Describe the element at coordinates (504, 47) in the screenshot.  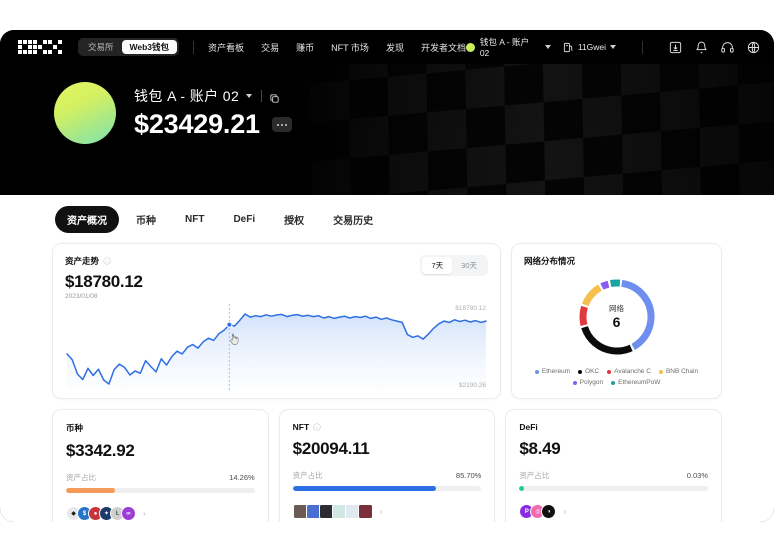
I see `account-selector-label: 钱包 A - 账户 02` at that location.